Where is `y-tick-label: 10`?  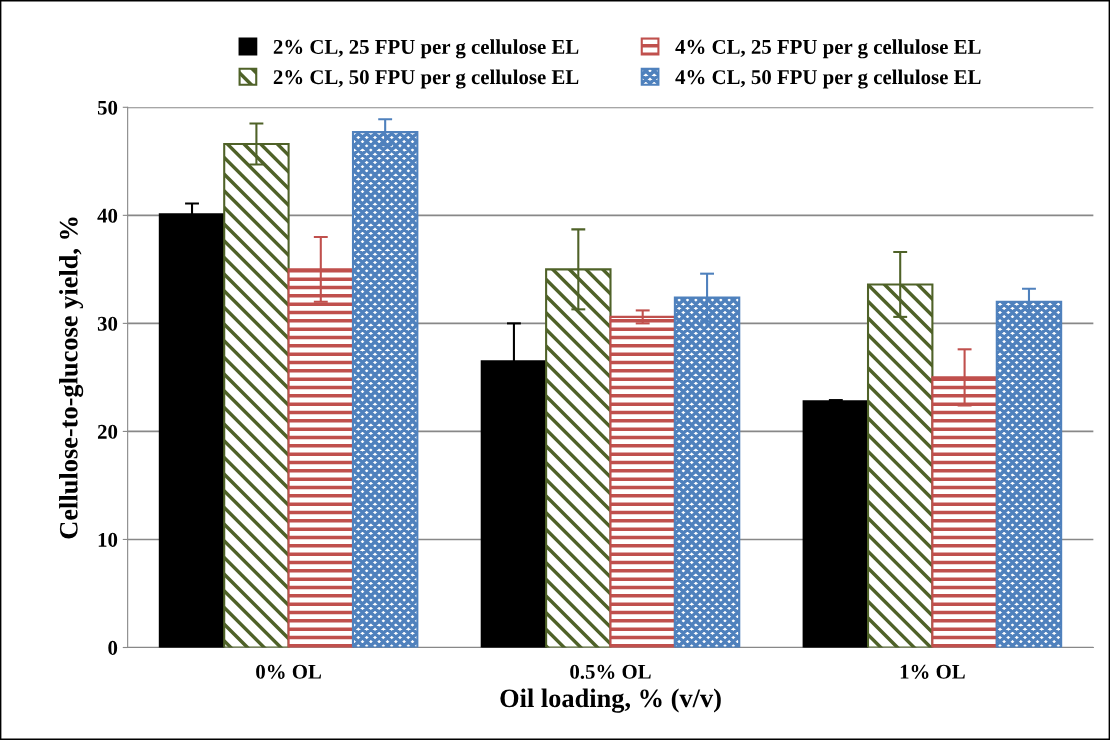 y-tick-label: 10 is located at coordinates (108, 539).